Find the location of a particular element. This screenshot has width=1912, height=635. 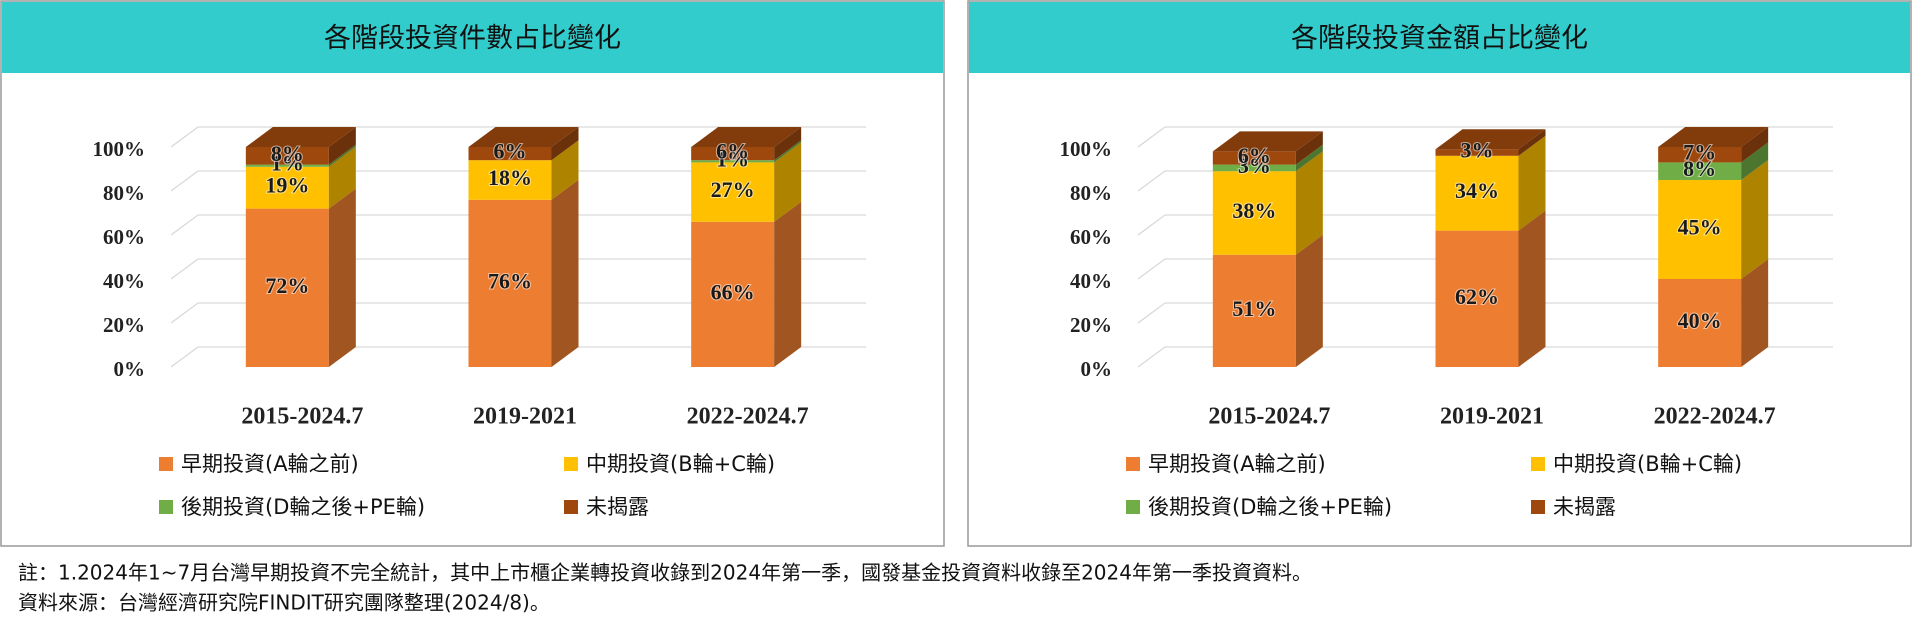

data-label: 62% is located at coordinates (1477, 296).